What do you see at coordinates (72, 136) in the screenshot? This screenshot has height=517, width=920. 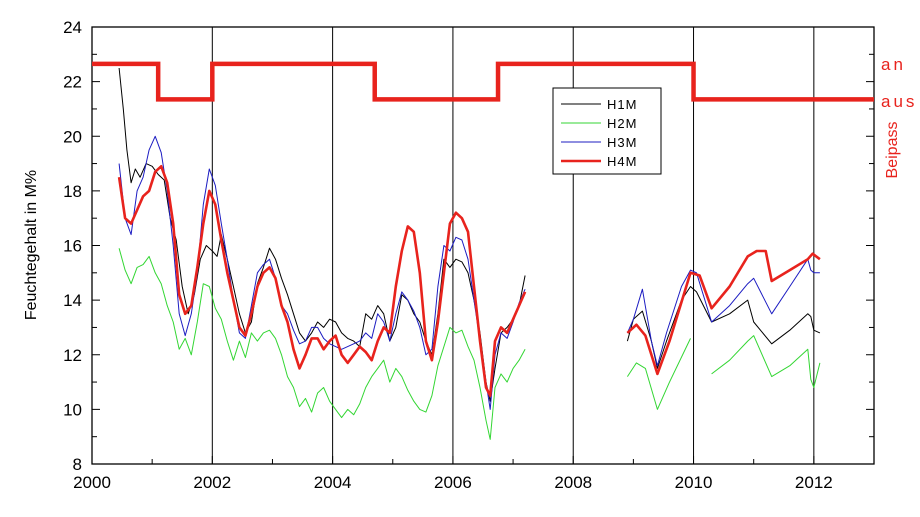 I see `y-tick-label: 20` at bounding box center [72, 136].